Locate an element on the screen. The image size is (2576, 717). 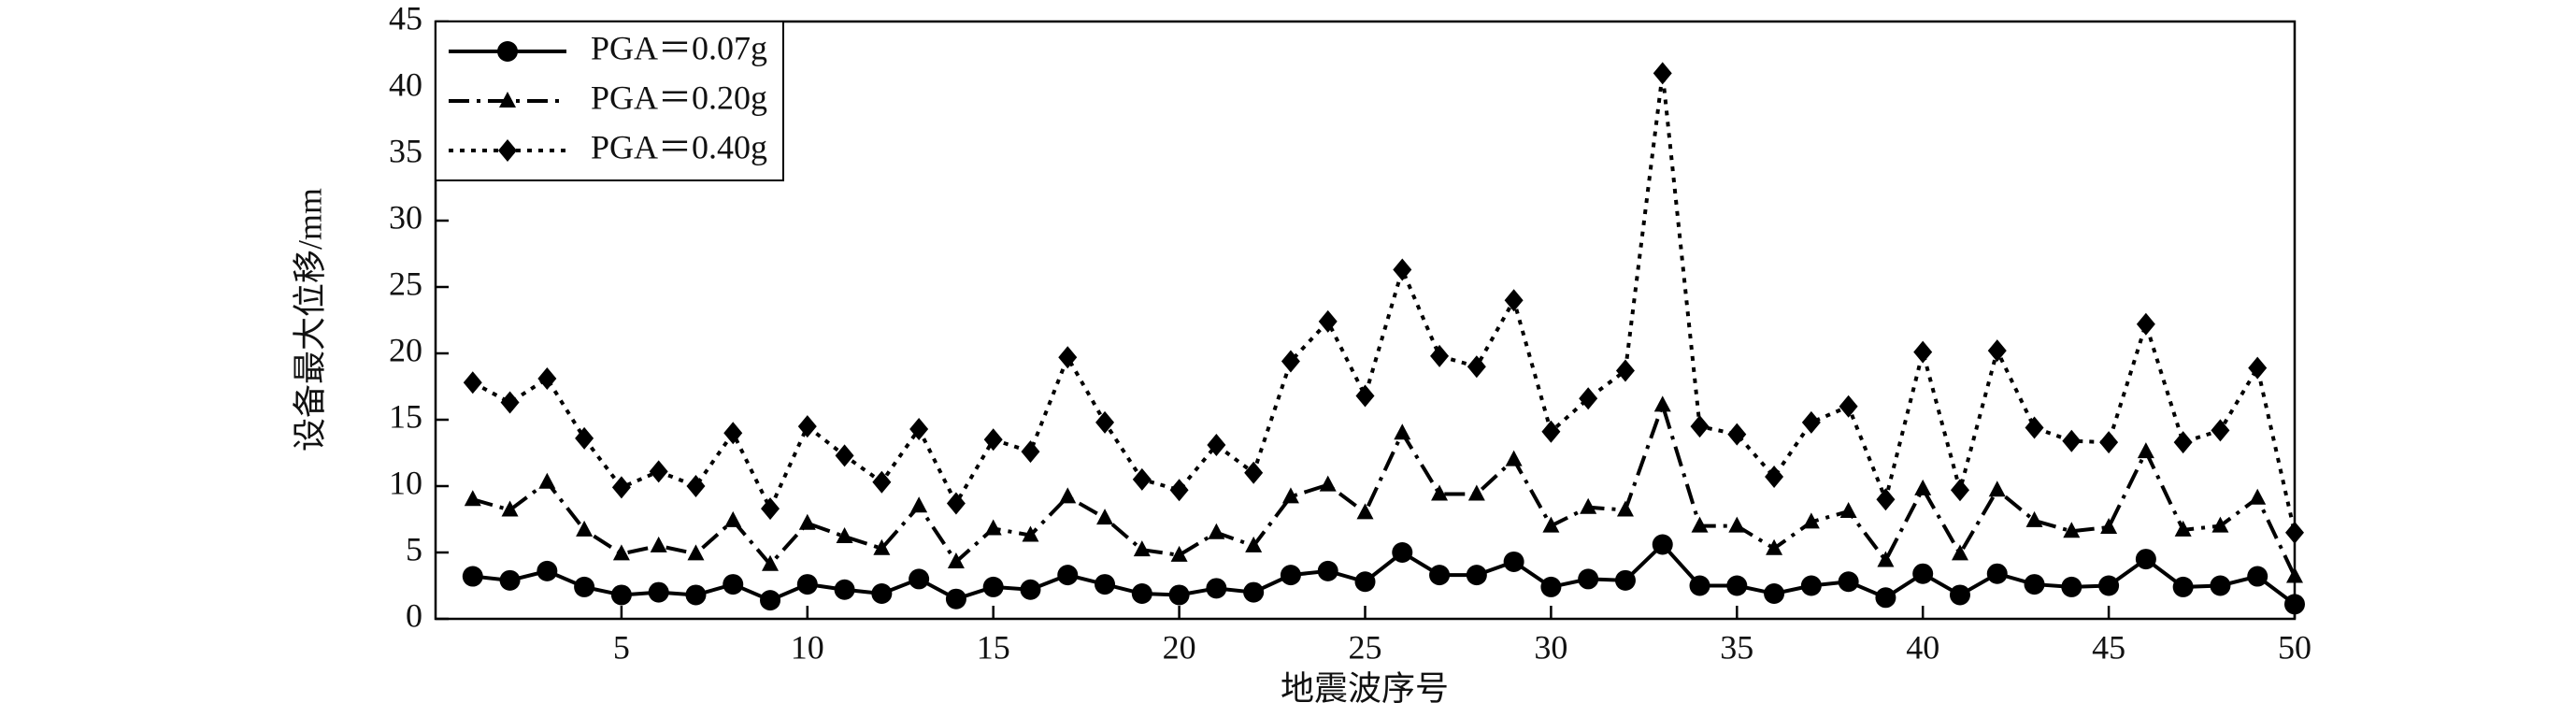
legend: PGA＝0.07g PGA＝0.20g PGA＝0.40g is located at coordinates (609, 101).